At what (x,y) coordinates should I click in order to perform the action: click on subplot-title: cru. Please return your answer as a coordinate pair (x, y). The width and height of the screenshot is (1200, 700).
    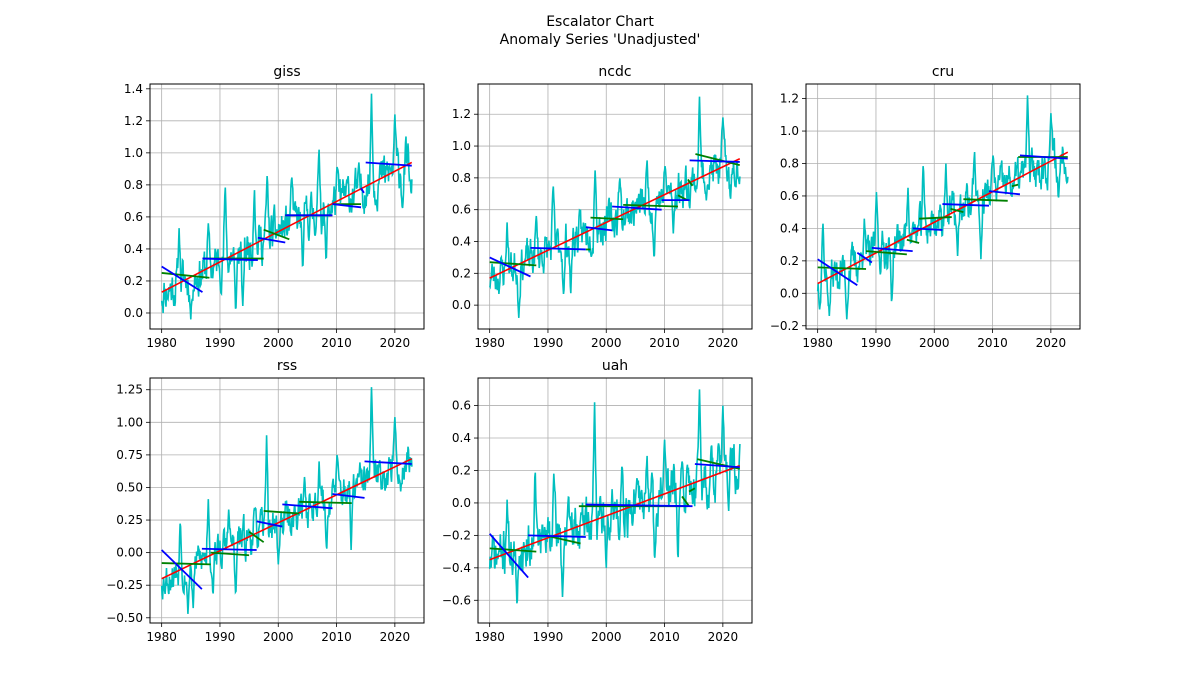
    Looking at the image, I should click on (943, 72).